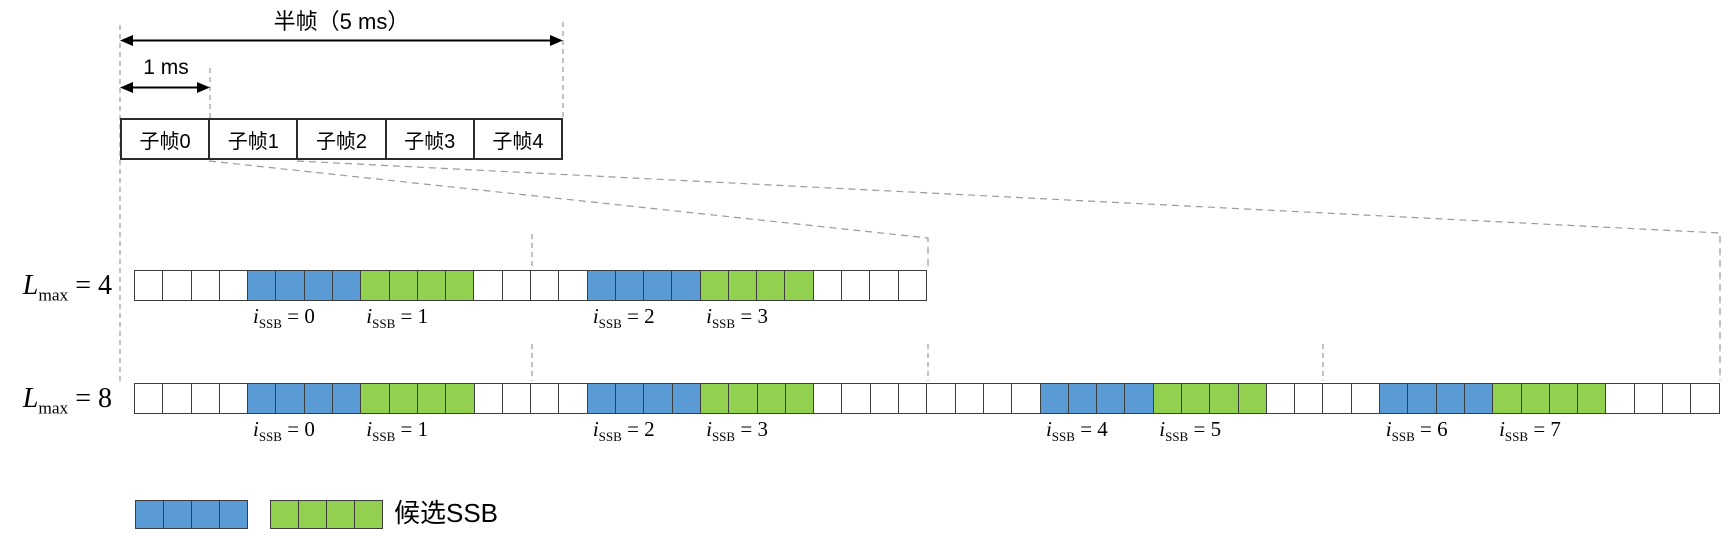 The image size is (1728, 541). I want to click on one-ms-duration-label: 1 ms, so click(166, 67).